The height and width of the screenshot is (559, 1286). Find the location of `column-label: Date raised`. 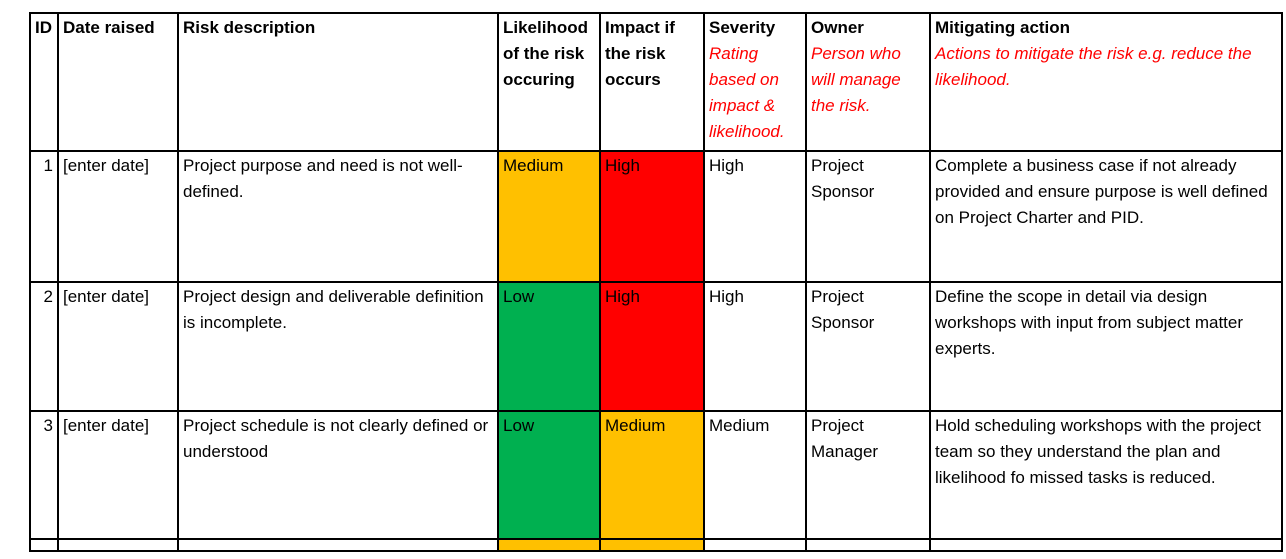

column-label: Date raised is located at coordinates (109, 27).